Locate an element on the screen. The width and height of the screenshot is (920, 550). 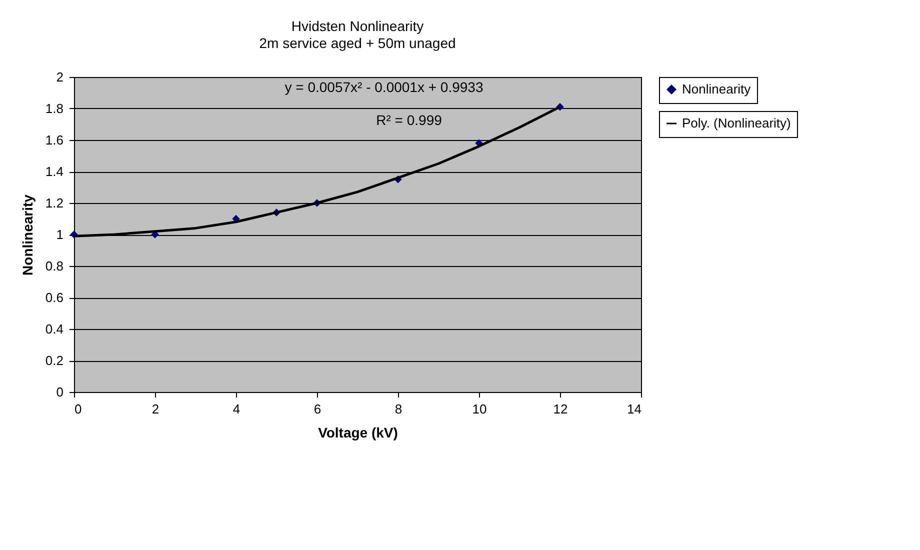
x-tick-label: 4 is located at coordinates (236, 409).